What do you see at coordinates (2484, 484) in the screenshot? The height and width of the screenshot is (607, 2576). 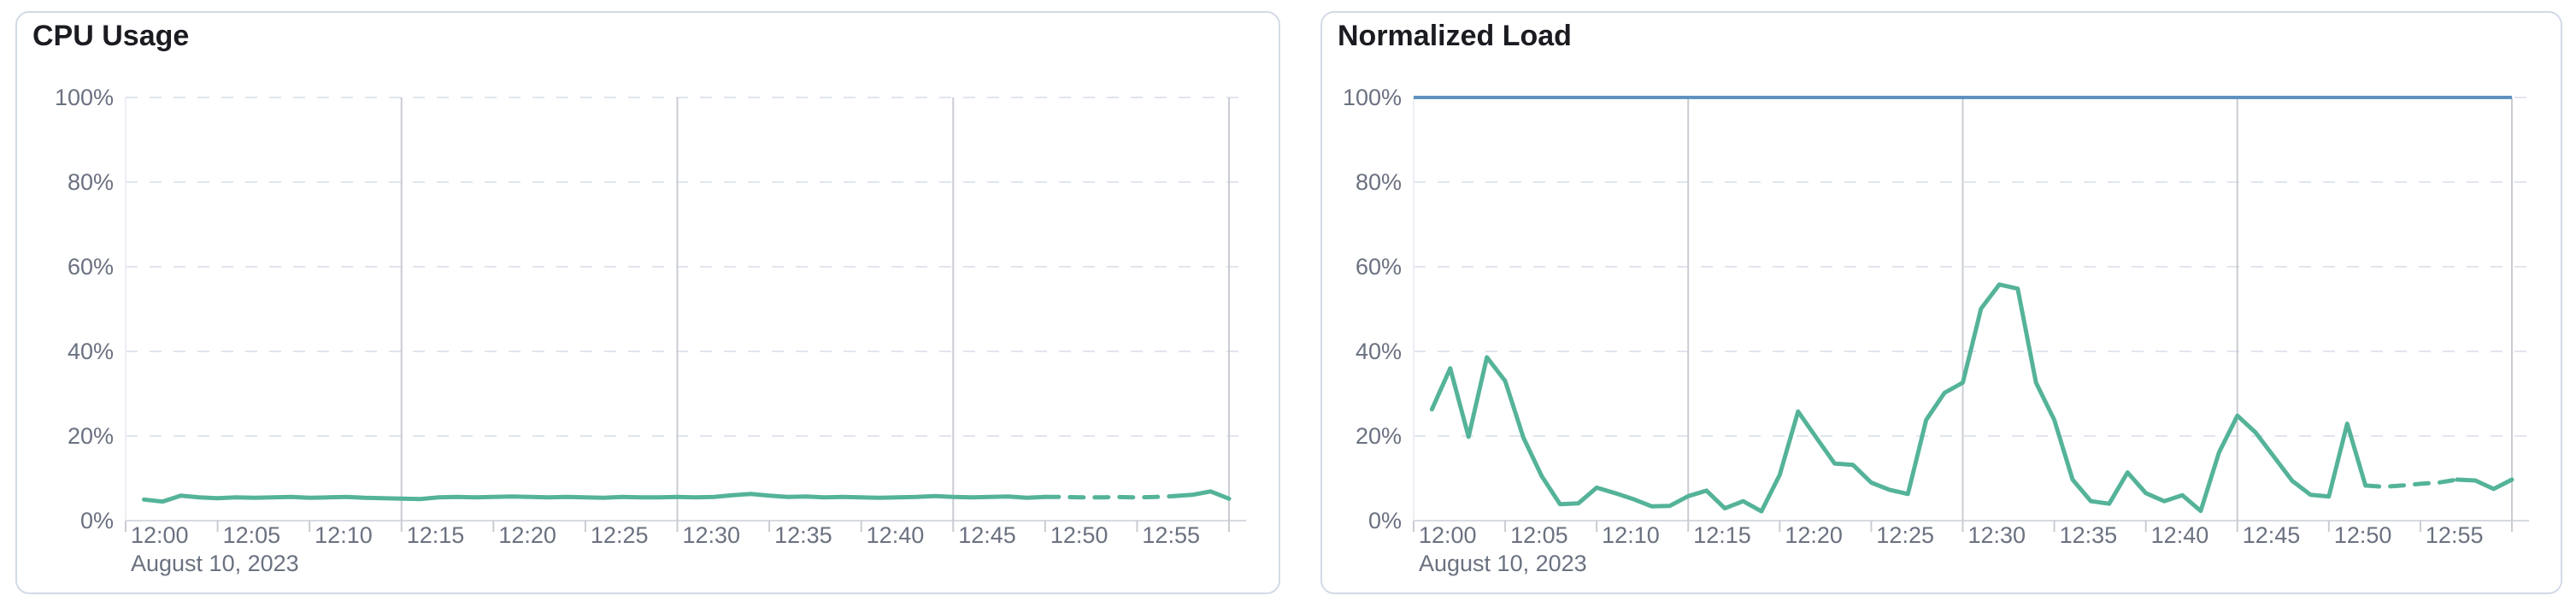 I see `normalized-load-line-solid-end` at bounding box center [2484, 484].